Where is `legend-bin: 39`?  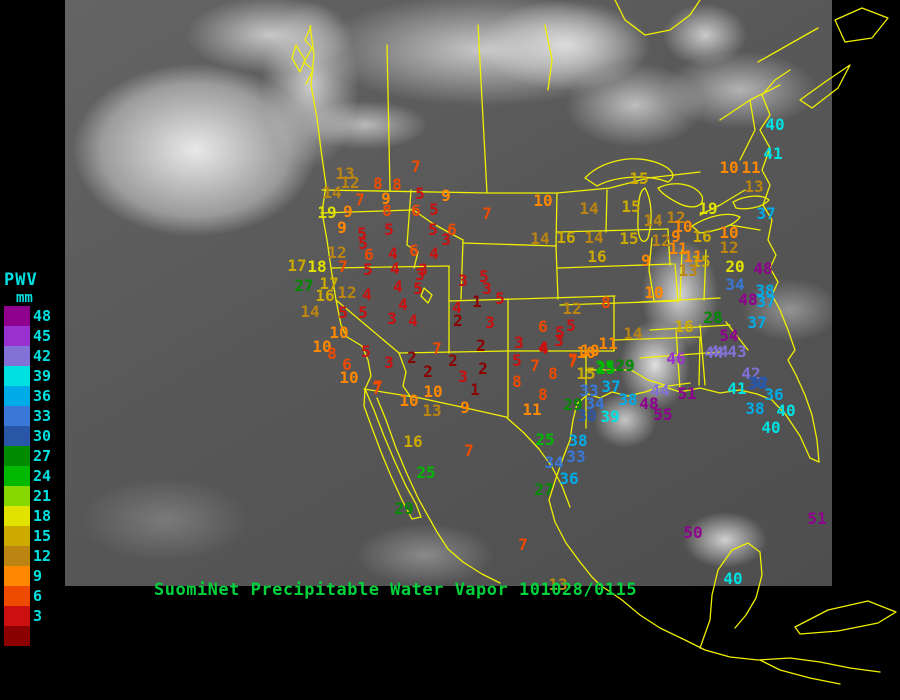 legend-bin: 39 is located at coordinates (27, 376).